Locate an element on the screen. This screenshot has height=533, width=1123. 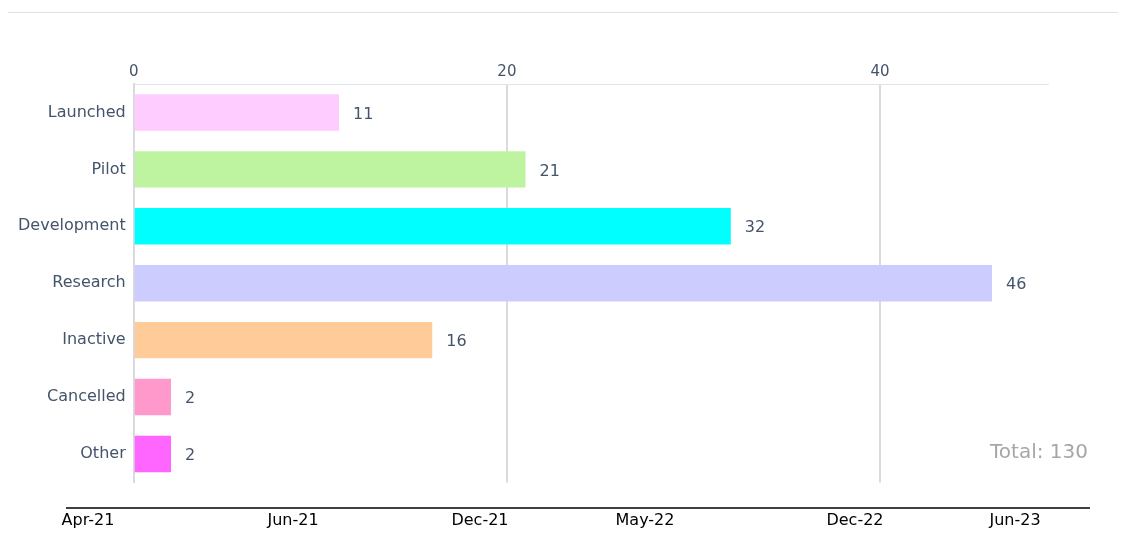
text: Apr-21 is located at coordinates (88, 519).